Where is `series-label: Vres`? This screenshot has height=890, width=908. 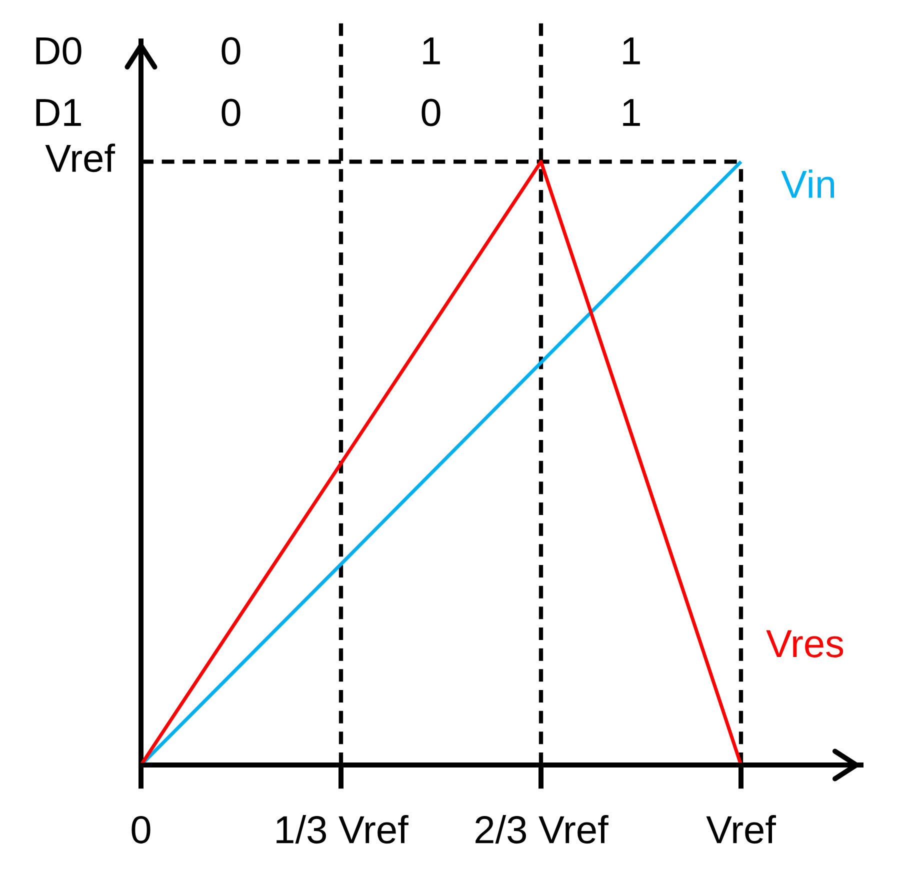 series-label: Vres is located at coordinates (805, 644).